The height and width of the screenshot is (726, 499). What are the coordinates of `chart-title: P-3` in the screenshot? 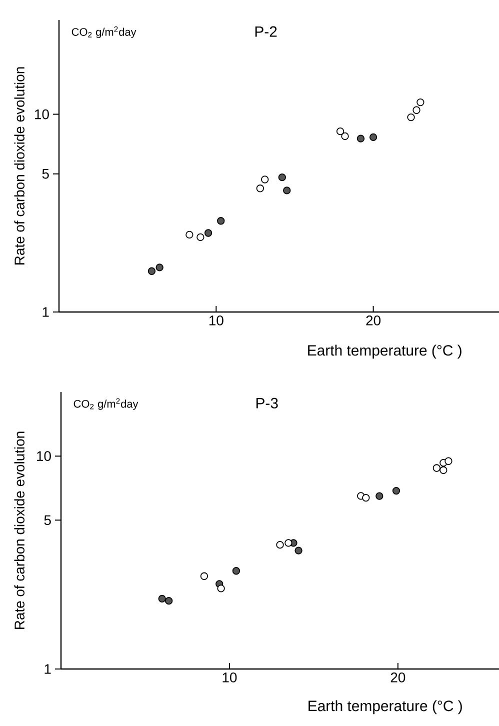 It's located at (267, 403).